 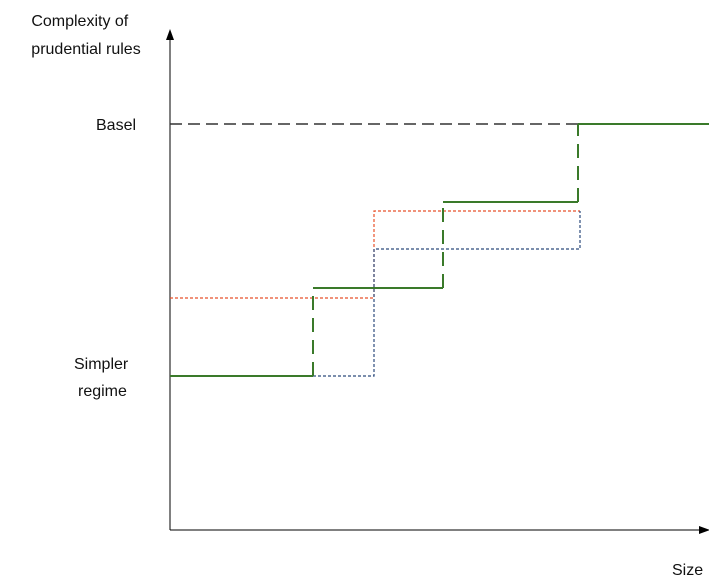 What do you see at coordinates (170, 34) in the screenshot?
I see `y-axis-arrowhead` at bounding box center [170, 34].